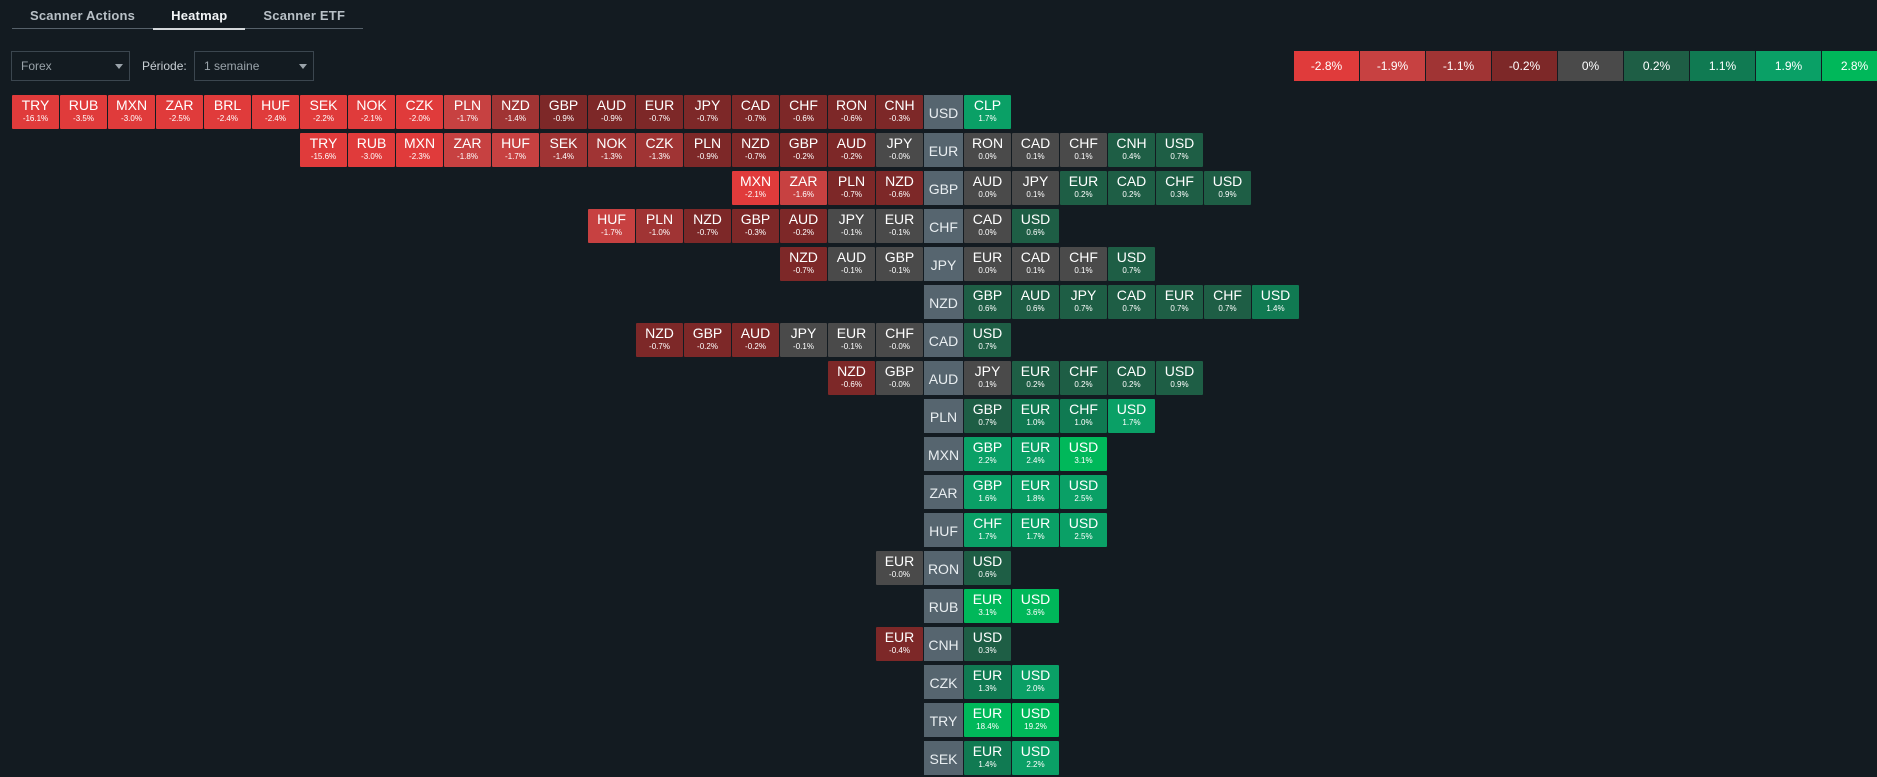 This screenshot has height=777, width=1877. What do you see at coordinates (1035, 682) in the screenshot?
I see `heatmap-cell: USD 2.0%` at bounding box center [1035, 682].